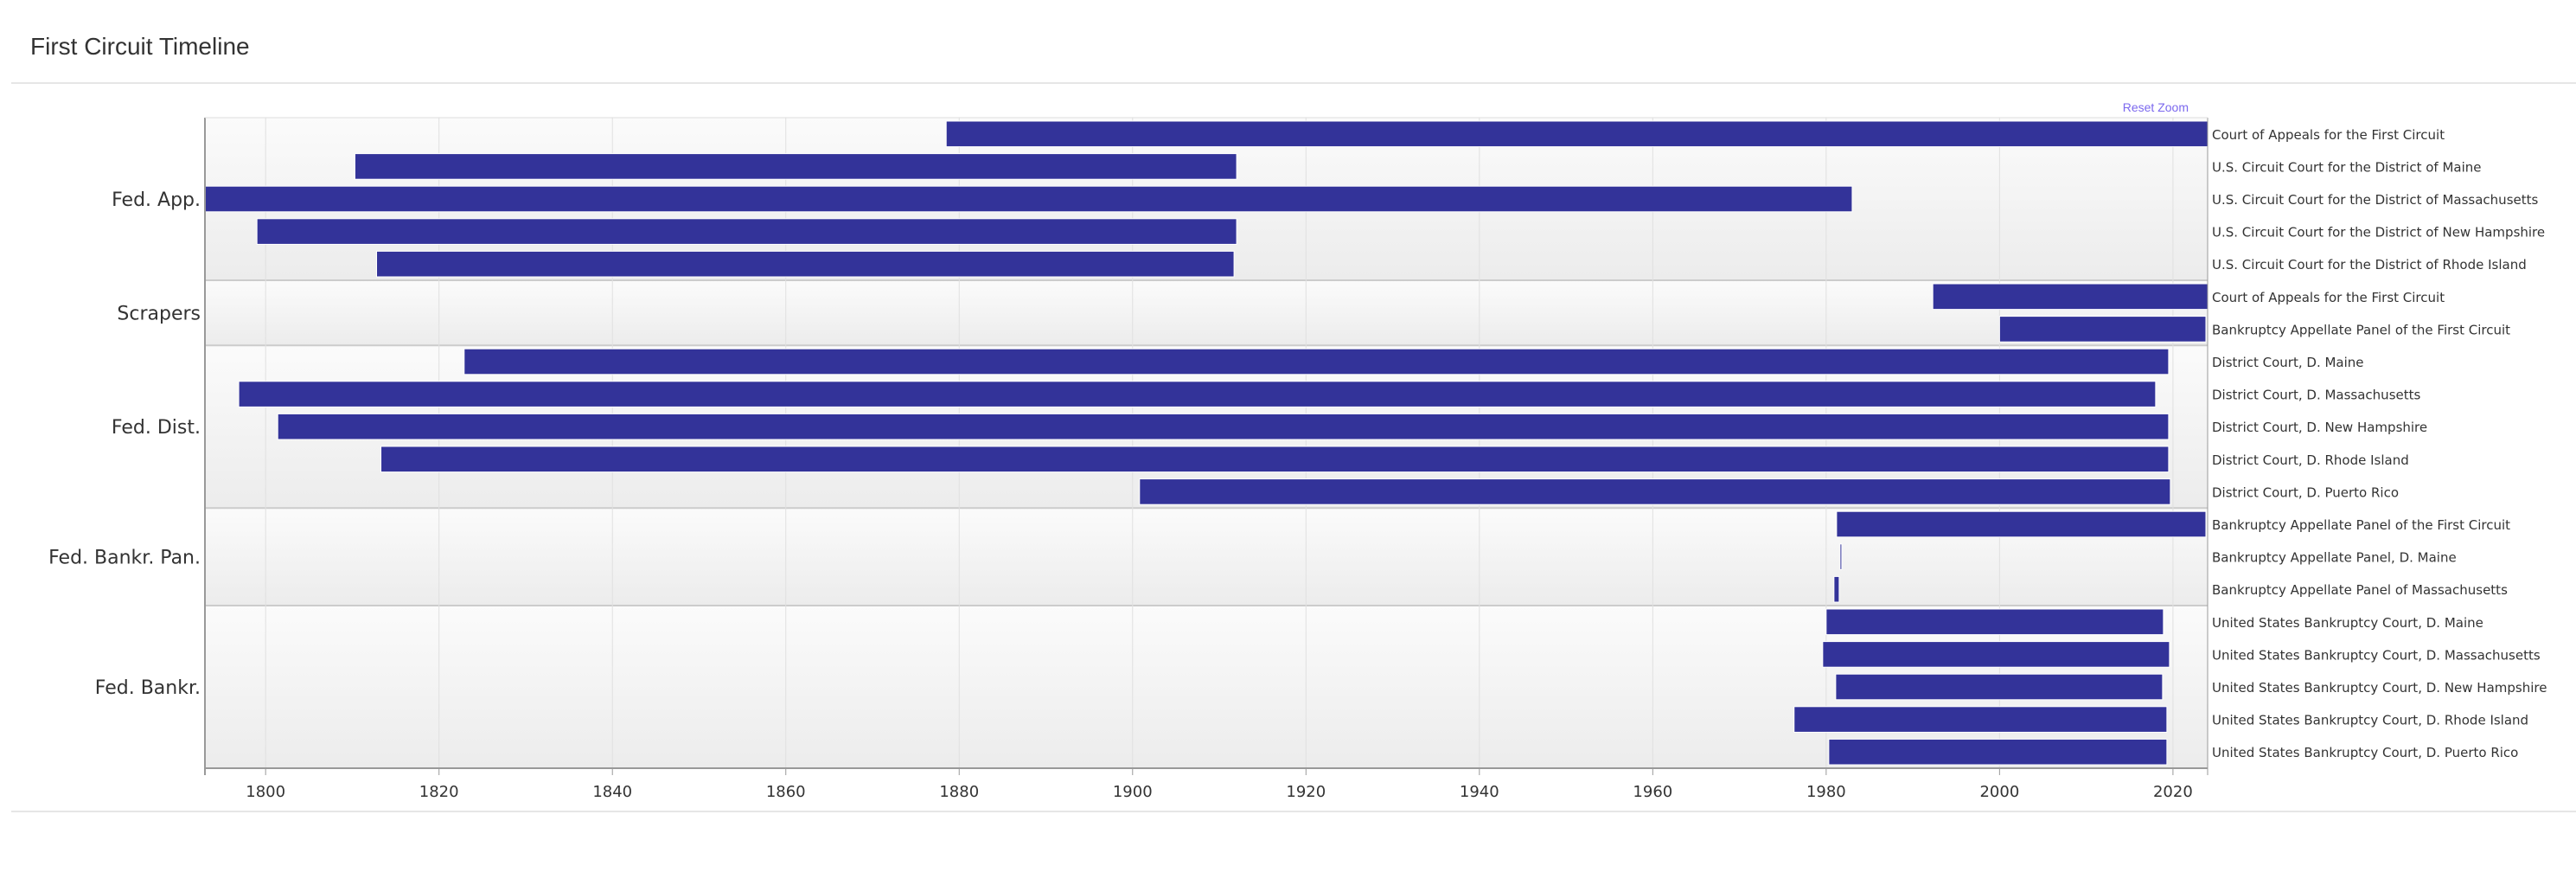  Describe the element at coordinates (2320, 427) in the screenshot. I see `row-label: District Court, D. New Hampshire` at that location.